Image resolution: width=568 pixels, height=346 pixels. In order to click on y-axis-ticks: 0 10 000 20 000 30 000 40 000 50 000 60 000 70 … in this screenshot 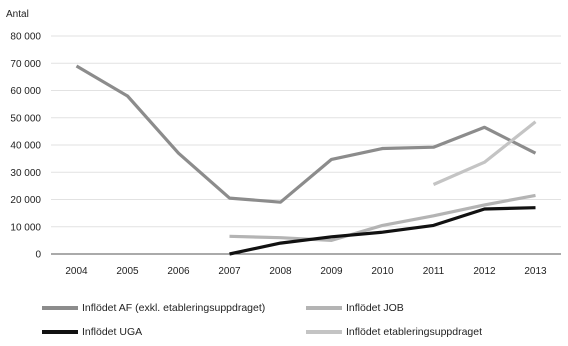, I will do `click(25, 146)`.